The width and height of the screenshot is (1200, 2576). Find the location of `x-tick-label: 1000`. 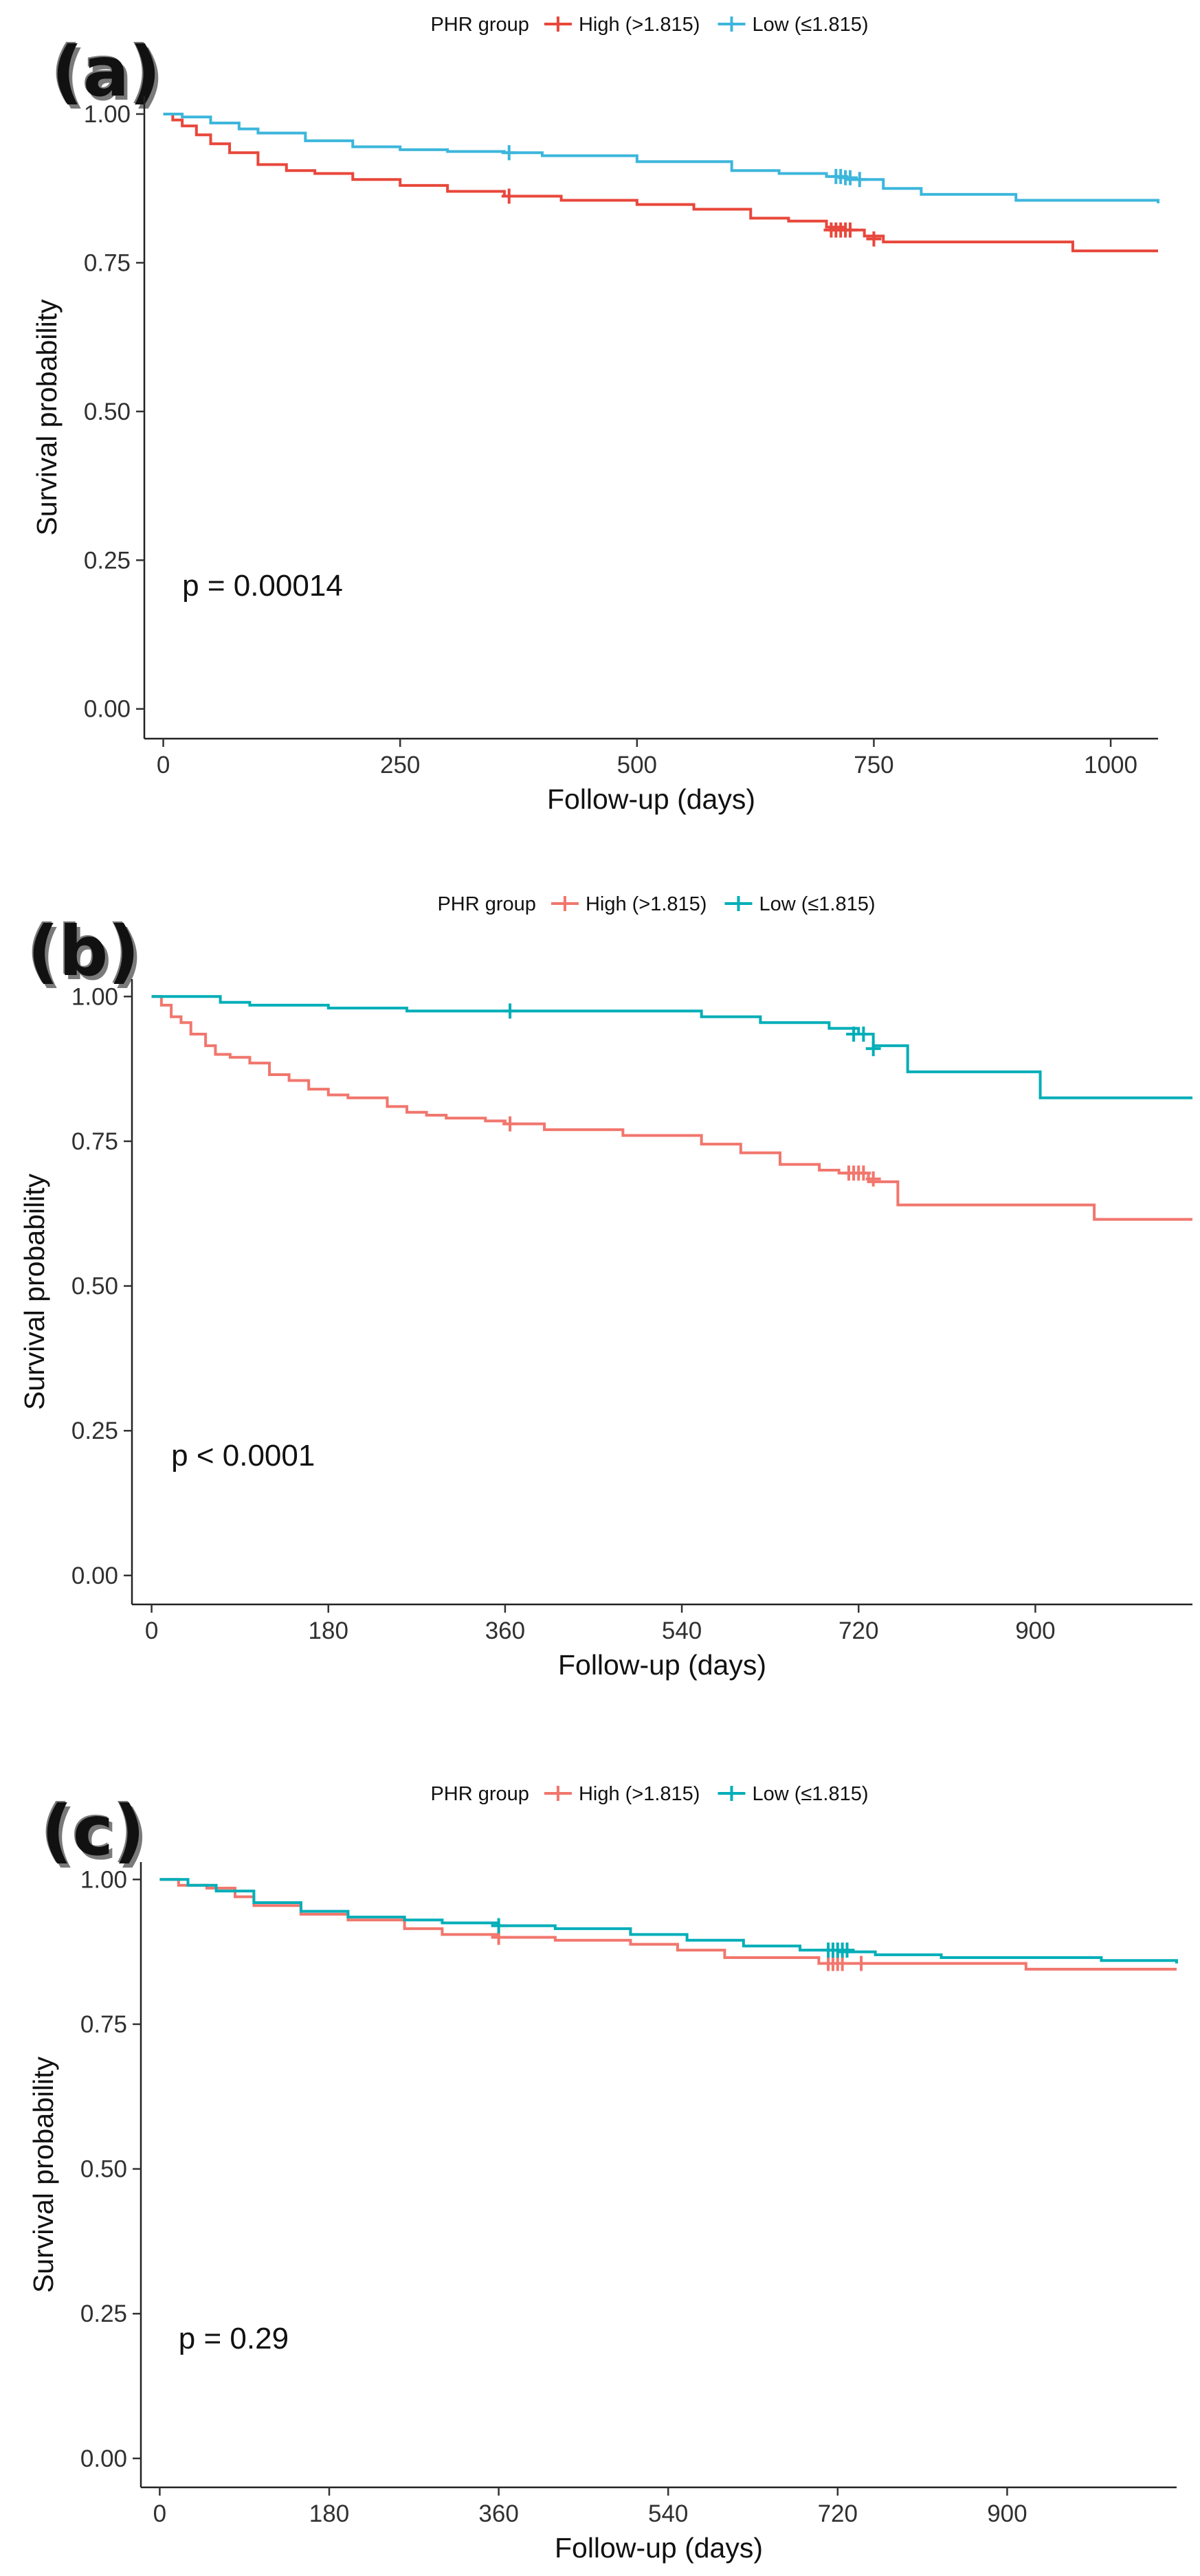

x-tick-label: 1000 is located at coordinates (1110, 765).